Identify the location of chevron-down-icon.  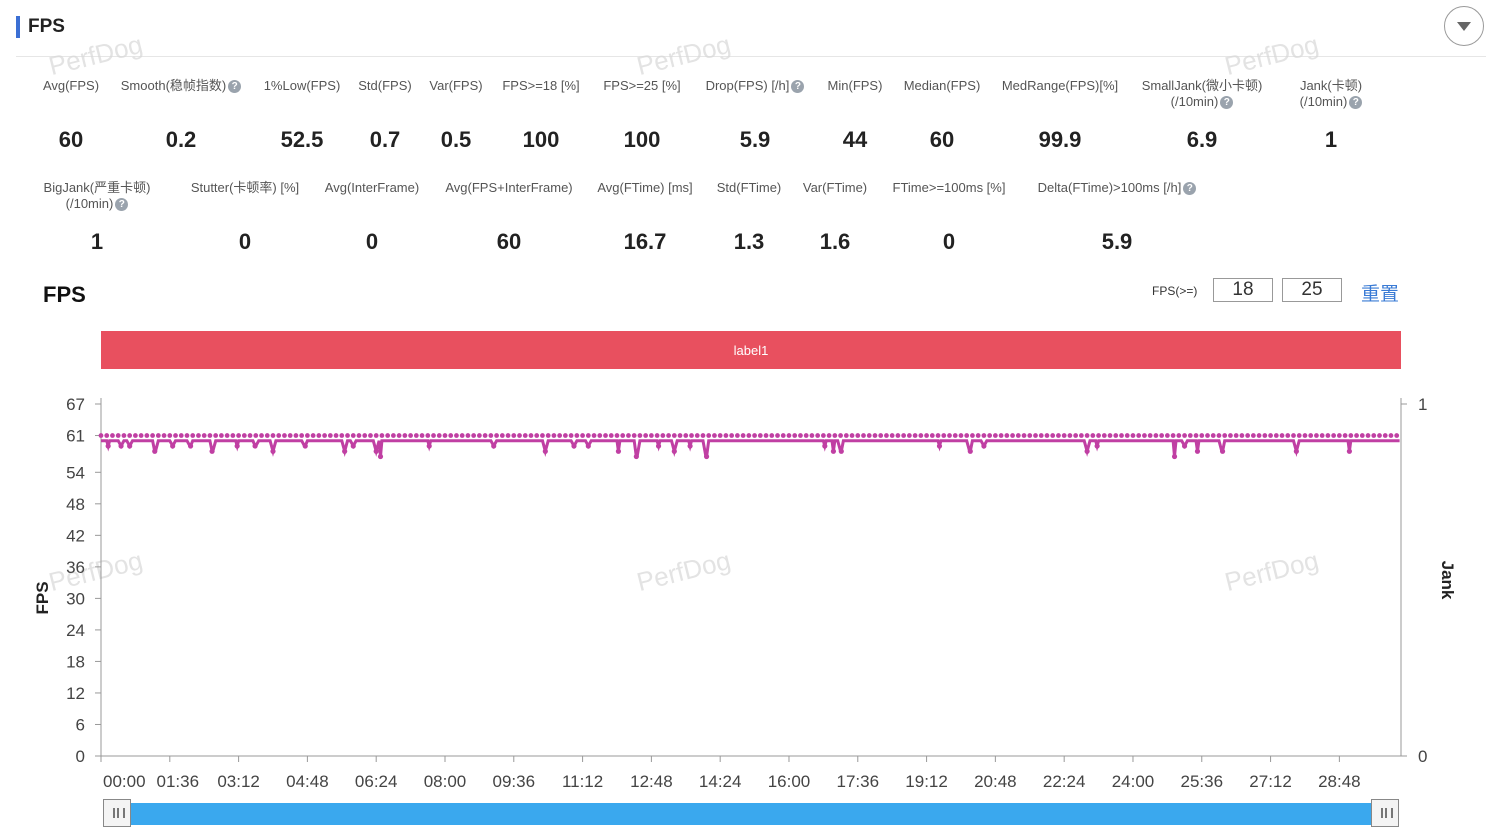
(1464, 26).